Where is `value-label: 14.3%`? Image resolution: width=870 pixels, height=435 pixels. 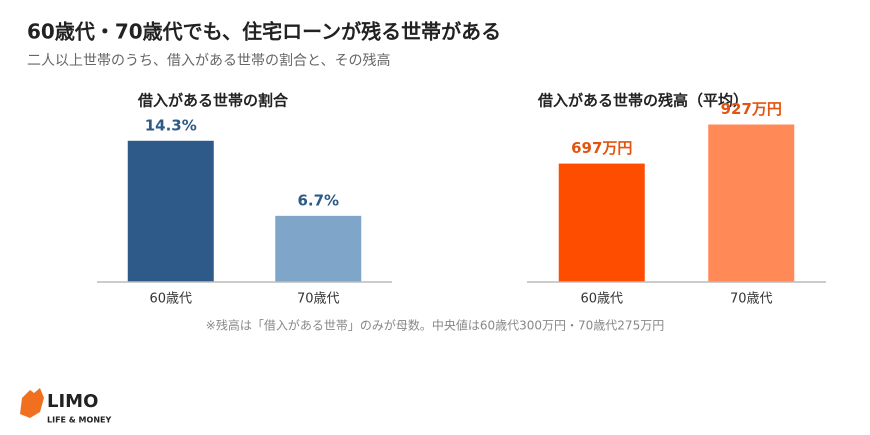 value-label: 14.3% is located at coordinates (171, 125).